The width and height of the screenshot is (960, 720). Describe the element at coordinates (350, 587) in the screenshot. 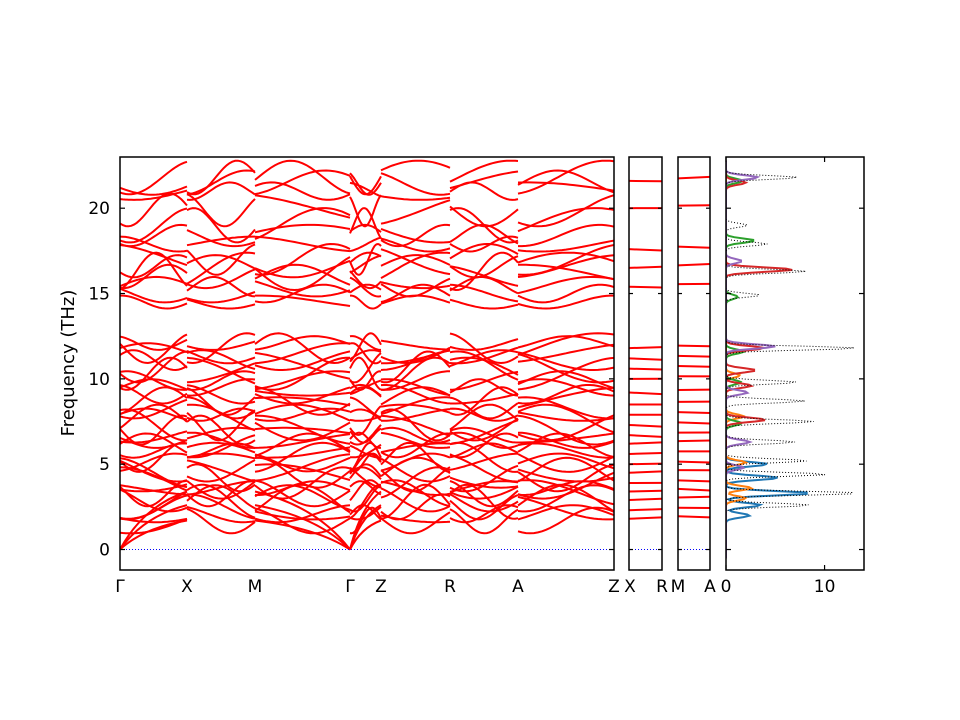

I see `x-tick-label: Γ` at that location.